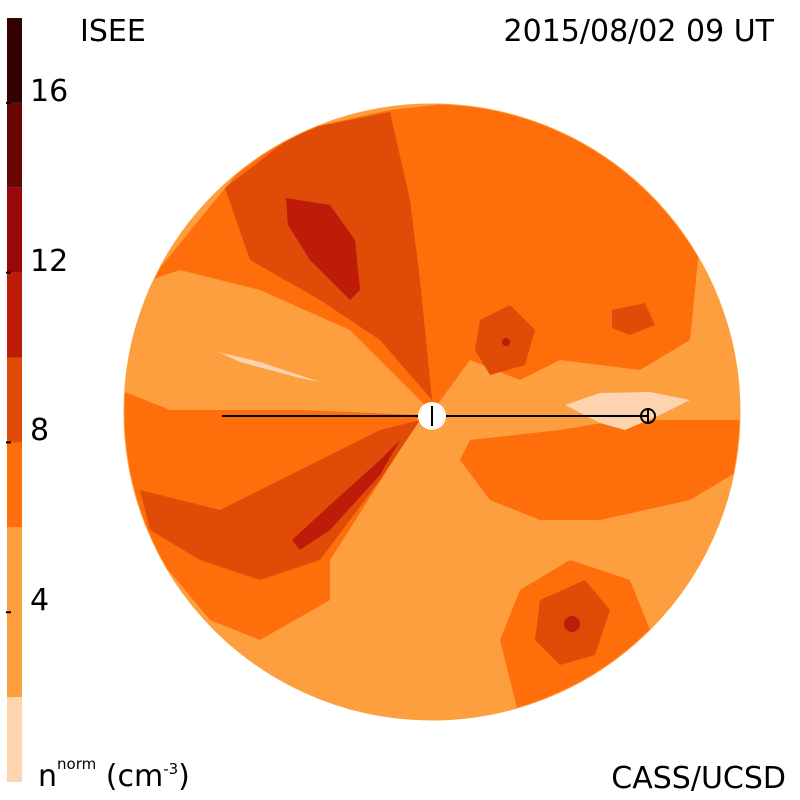 This screenshot has width=800, height=800. What do you see at coordinates (627, 411) in the screenshot?
I see `region-light-right` at bounding box center [627, 411].